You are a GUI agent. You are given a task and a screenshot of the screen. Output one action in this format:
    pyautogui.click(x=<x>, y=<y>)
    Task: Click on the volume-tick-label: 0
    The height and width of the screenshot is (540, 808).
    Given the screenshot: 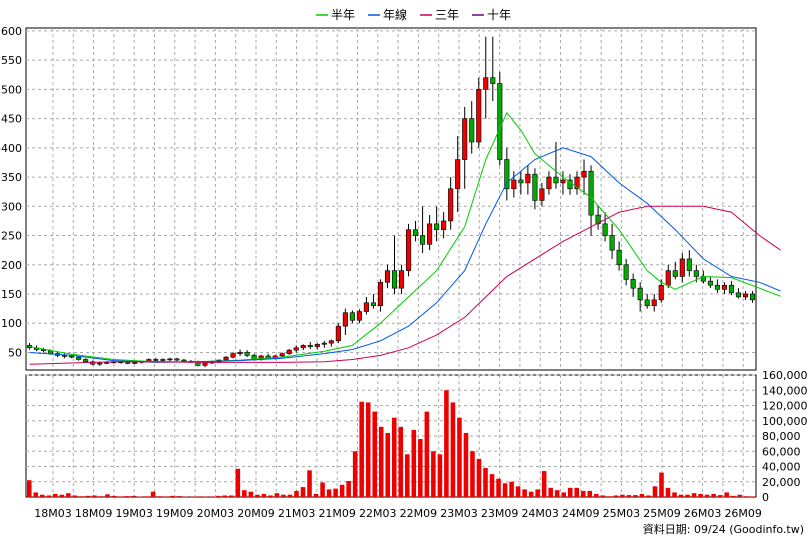 What is the action you would take?
    pyautogui.click(x=765, y=497)
    